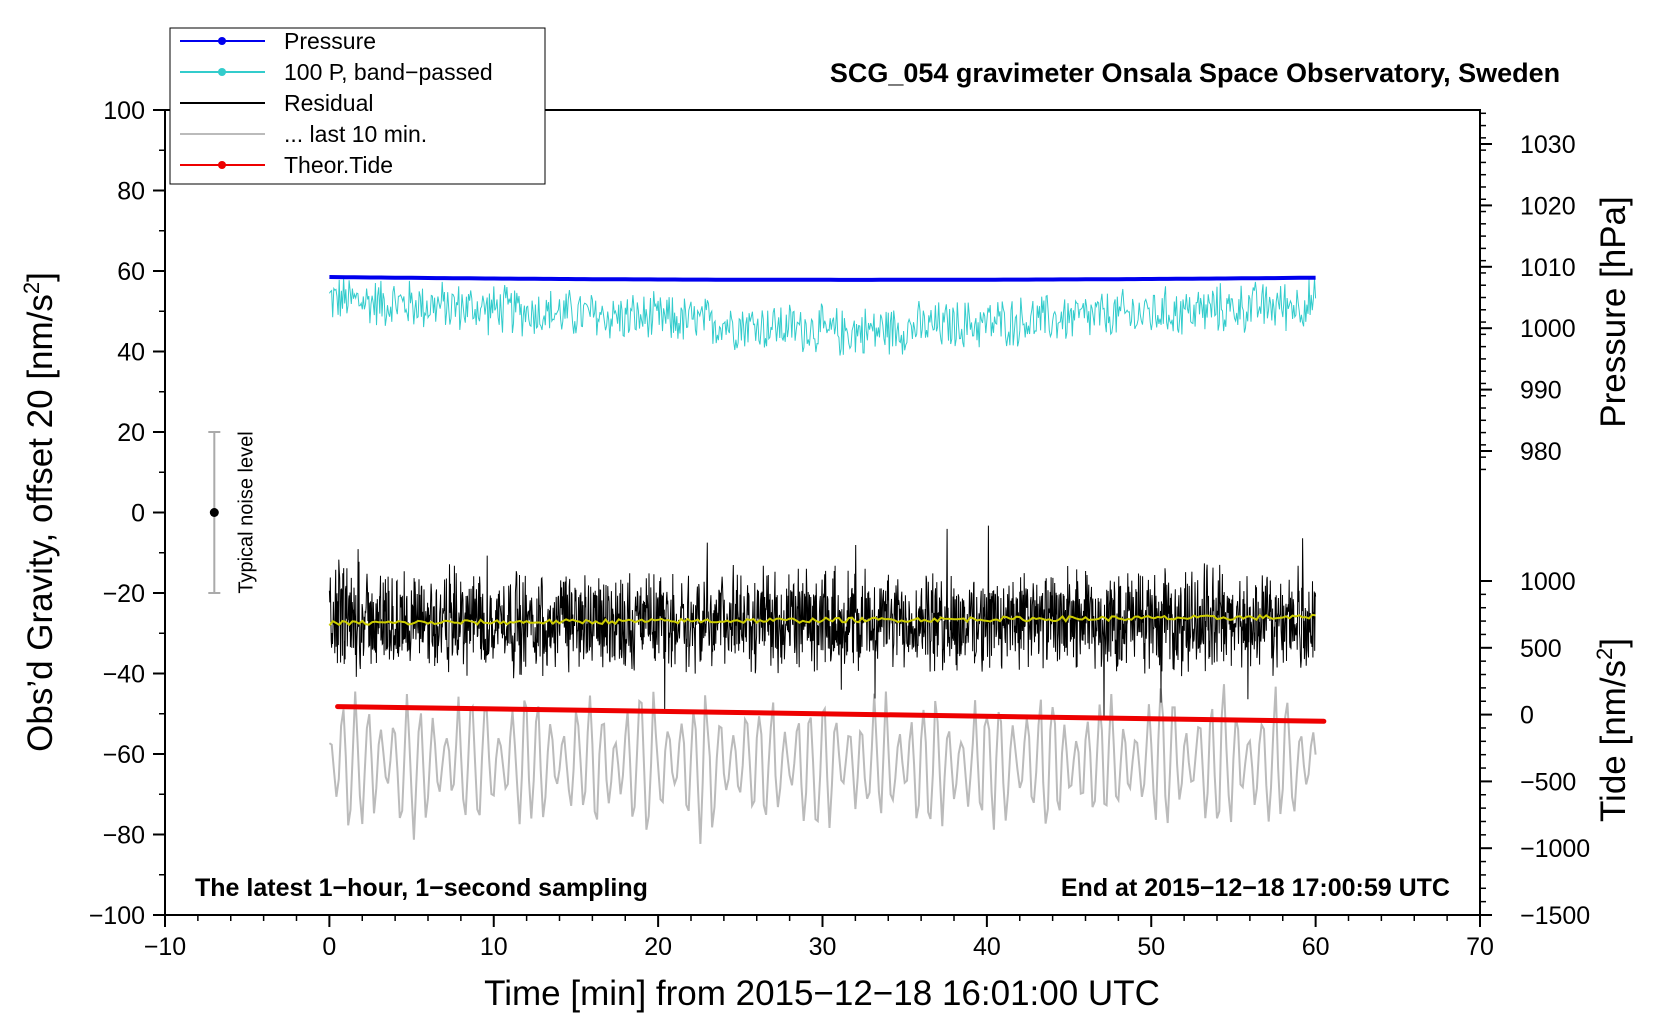 The image size is (1660, 1020). Describe the element at coordinates (338, 165) in the screenshot. I see `legend-label: Theor.Tide` at that location.